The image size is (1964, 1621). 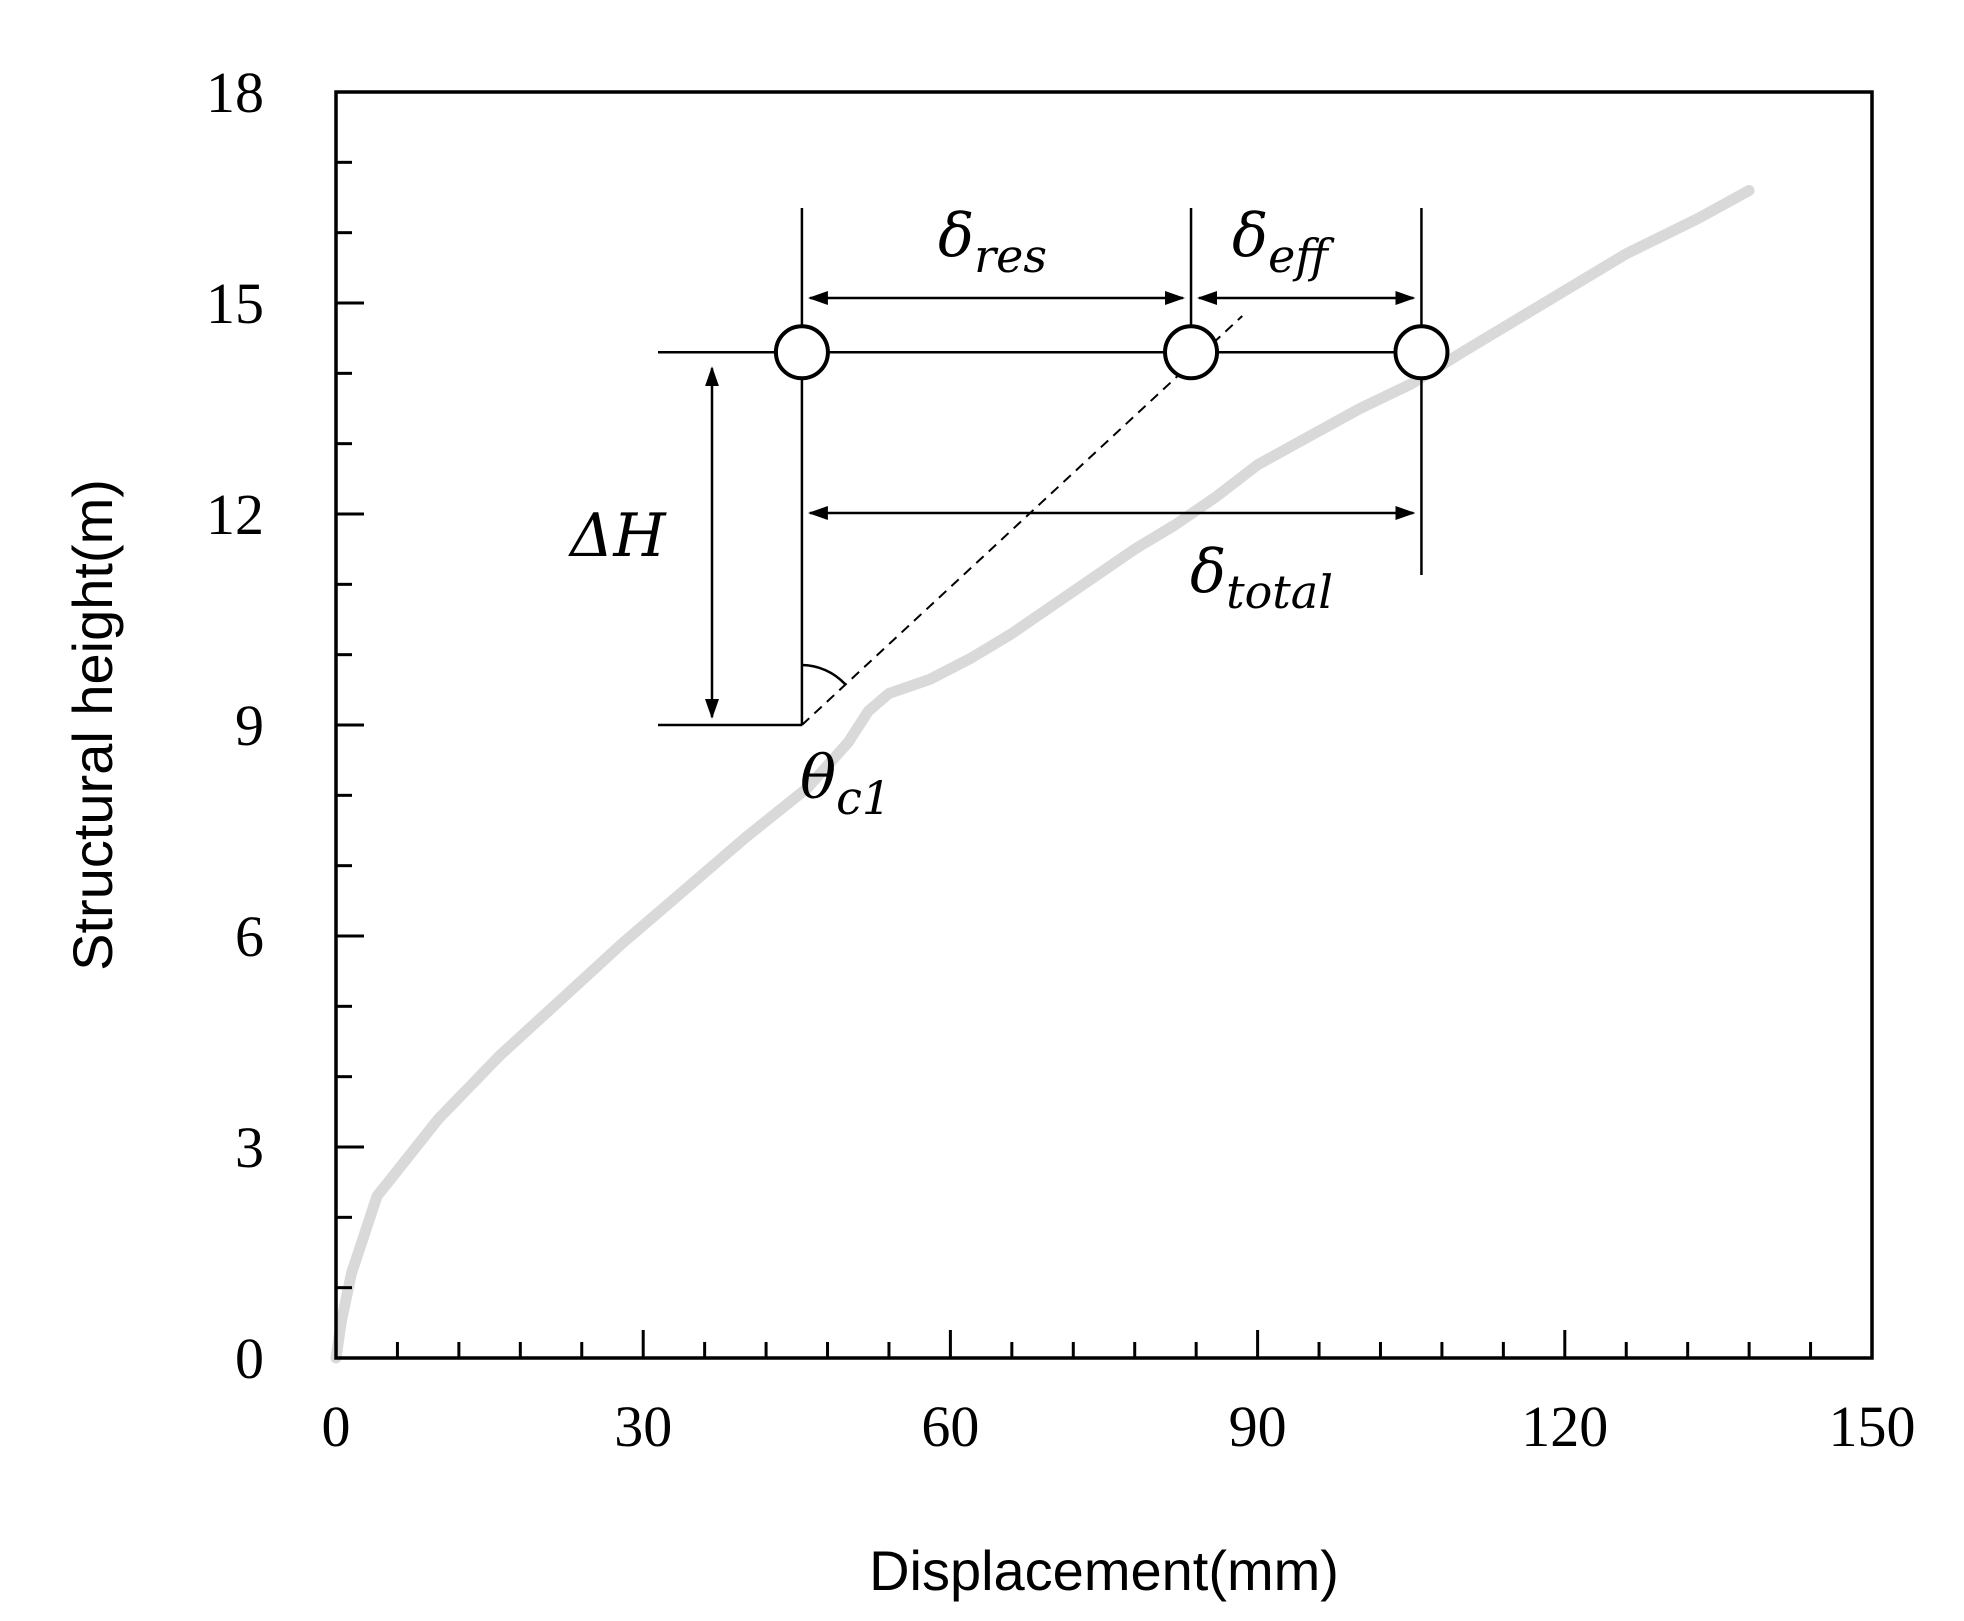 I want to click on marker-res, so click(x=1191, y=352).